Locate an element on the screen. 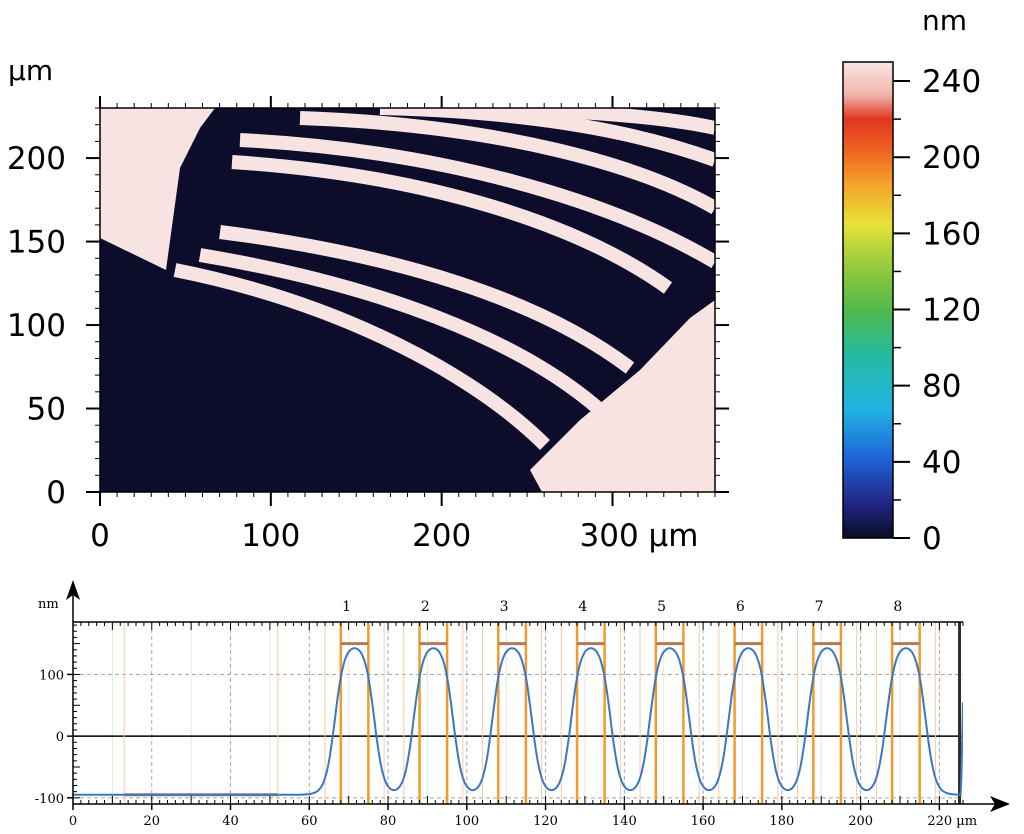  colorbar-unit: nm is located at coordinates (944, 20).